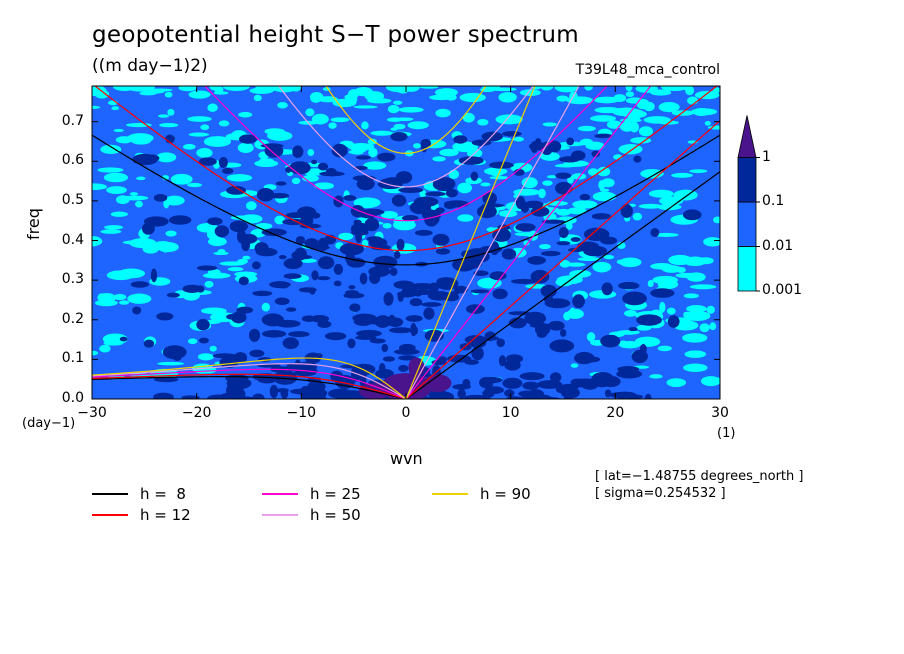  I want to click on y-tick-label: 0.7, so click(72, 120).